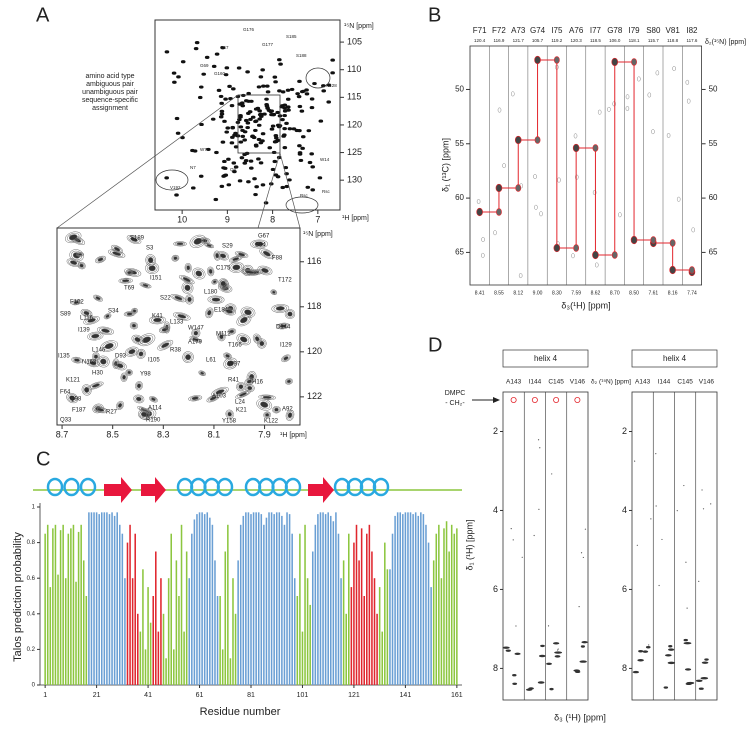 This screenshot has width=750, height=730. Describe the element at coordinates (535, 382) in the screenshot. I see `residue-label: I144` at that location.